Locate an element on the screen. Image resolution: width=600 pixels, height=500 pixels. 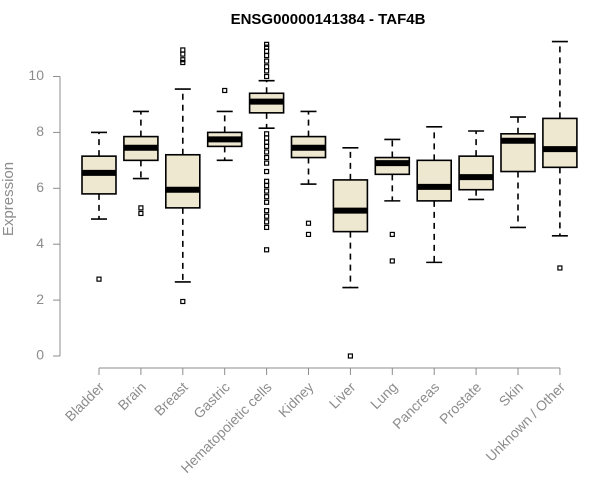
box-prostate is located at coordinates (476, 165).